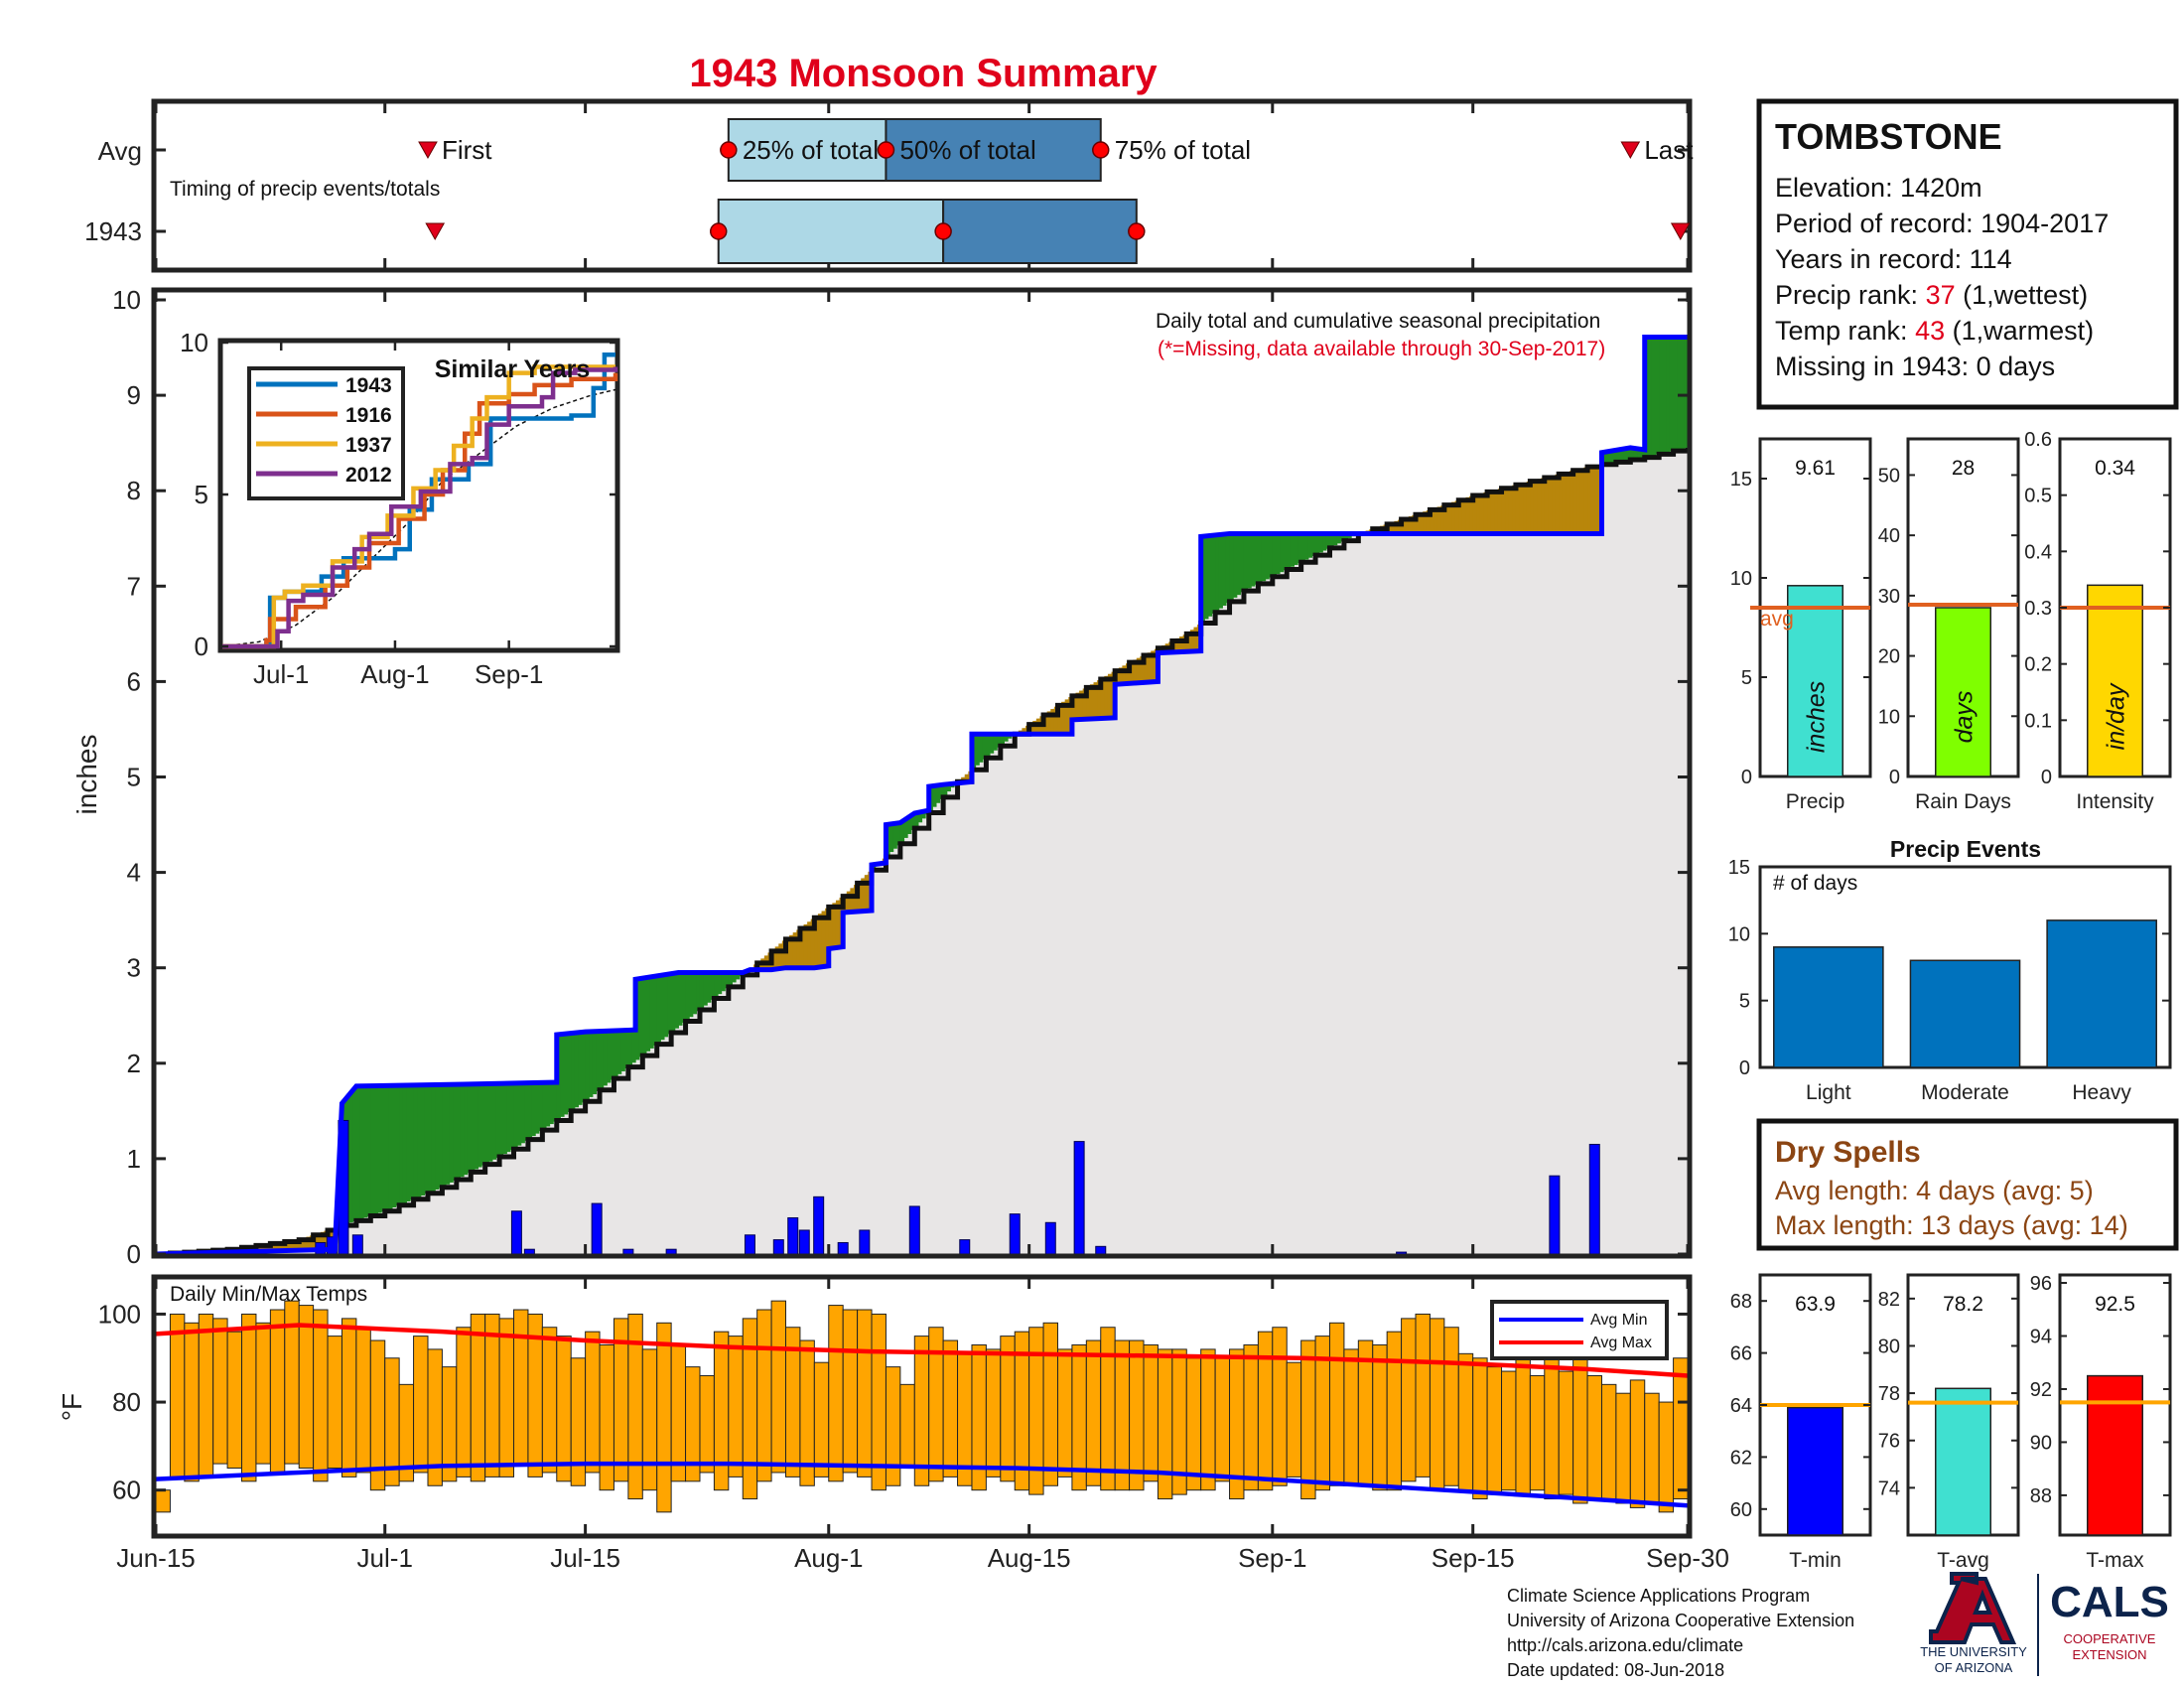  What do you see at coordinates (718, 231) in the screenshot?
I see `timing-marker-p25` at bounding box center [718, 231].